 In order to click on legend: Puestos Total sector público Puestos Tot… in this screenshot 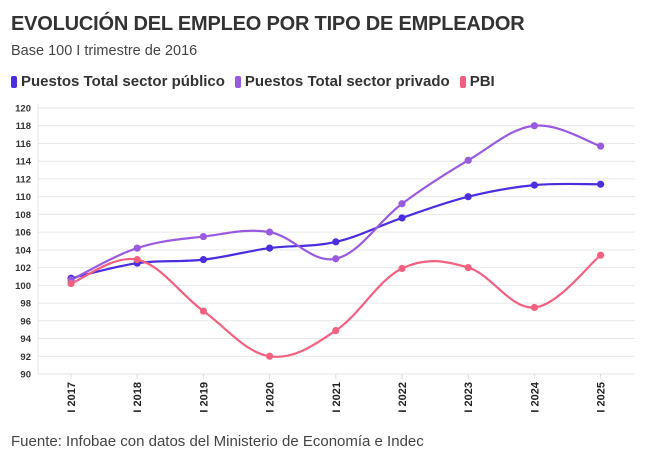, I will do `click(253, 81)`.